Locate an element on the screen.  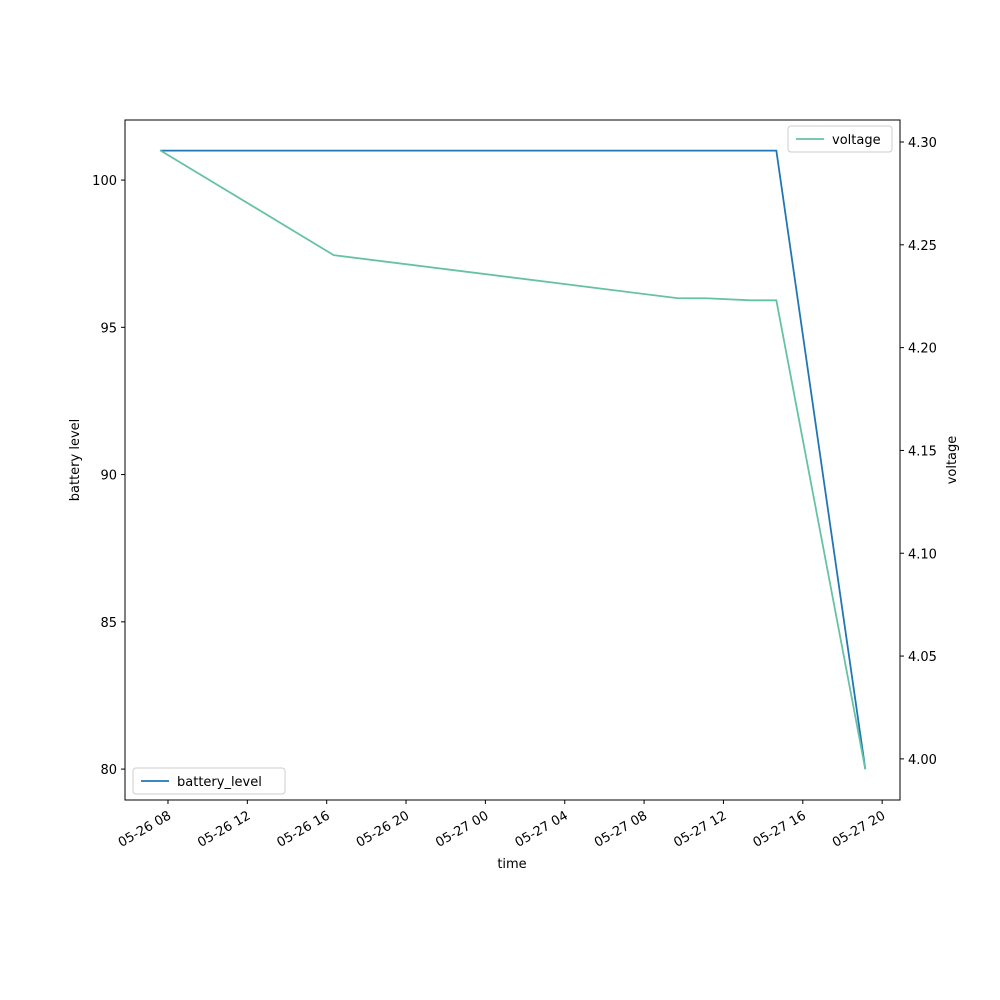
x-tick-label: 05-27 04 is located at coordinates (542, 829).